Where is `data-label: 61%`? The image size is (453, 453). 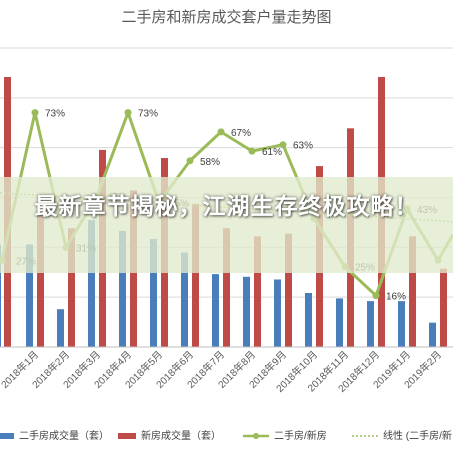 data-label: 61% is located at coordinates (272, 152).